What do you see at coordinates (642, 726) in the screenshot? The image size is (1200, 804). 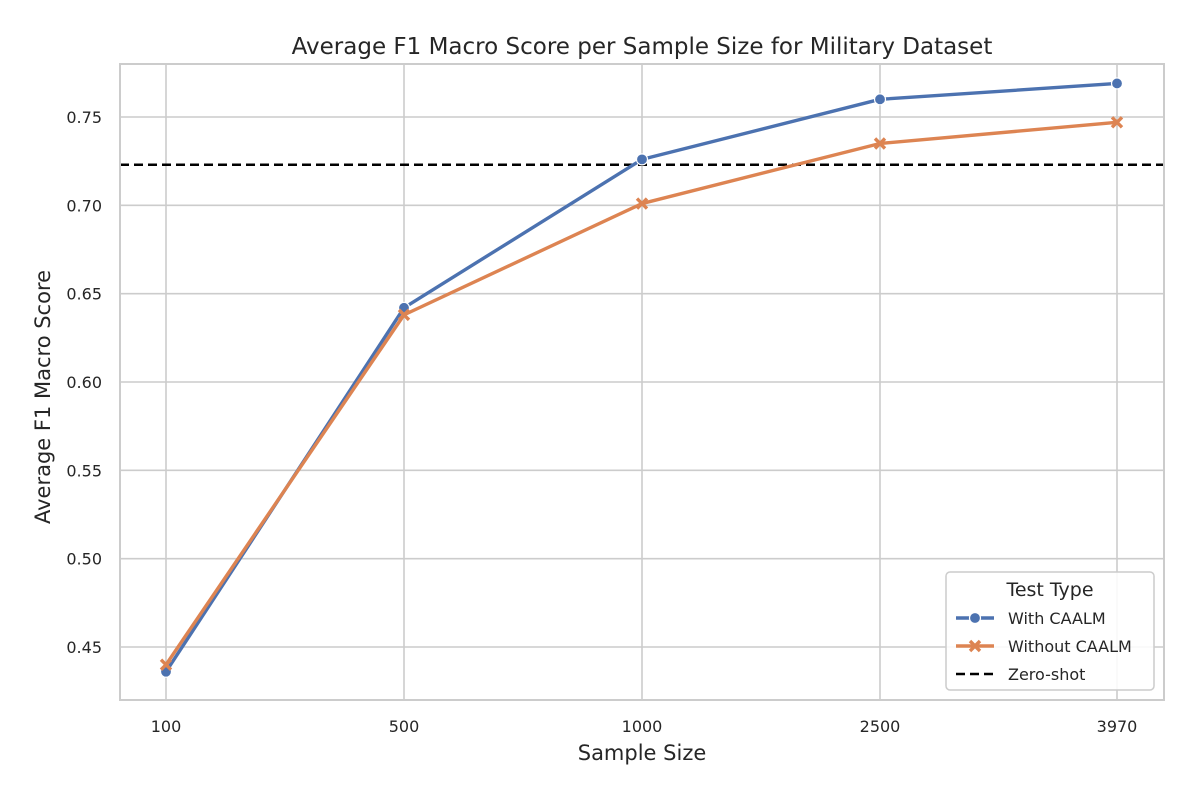 I see `x-tick-label: 1000` at bounding box center [642, 726].